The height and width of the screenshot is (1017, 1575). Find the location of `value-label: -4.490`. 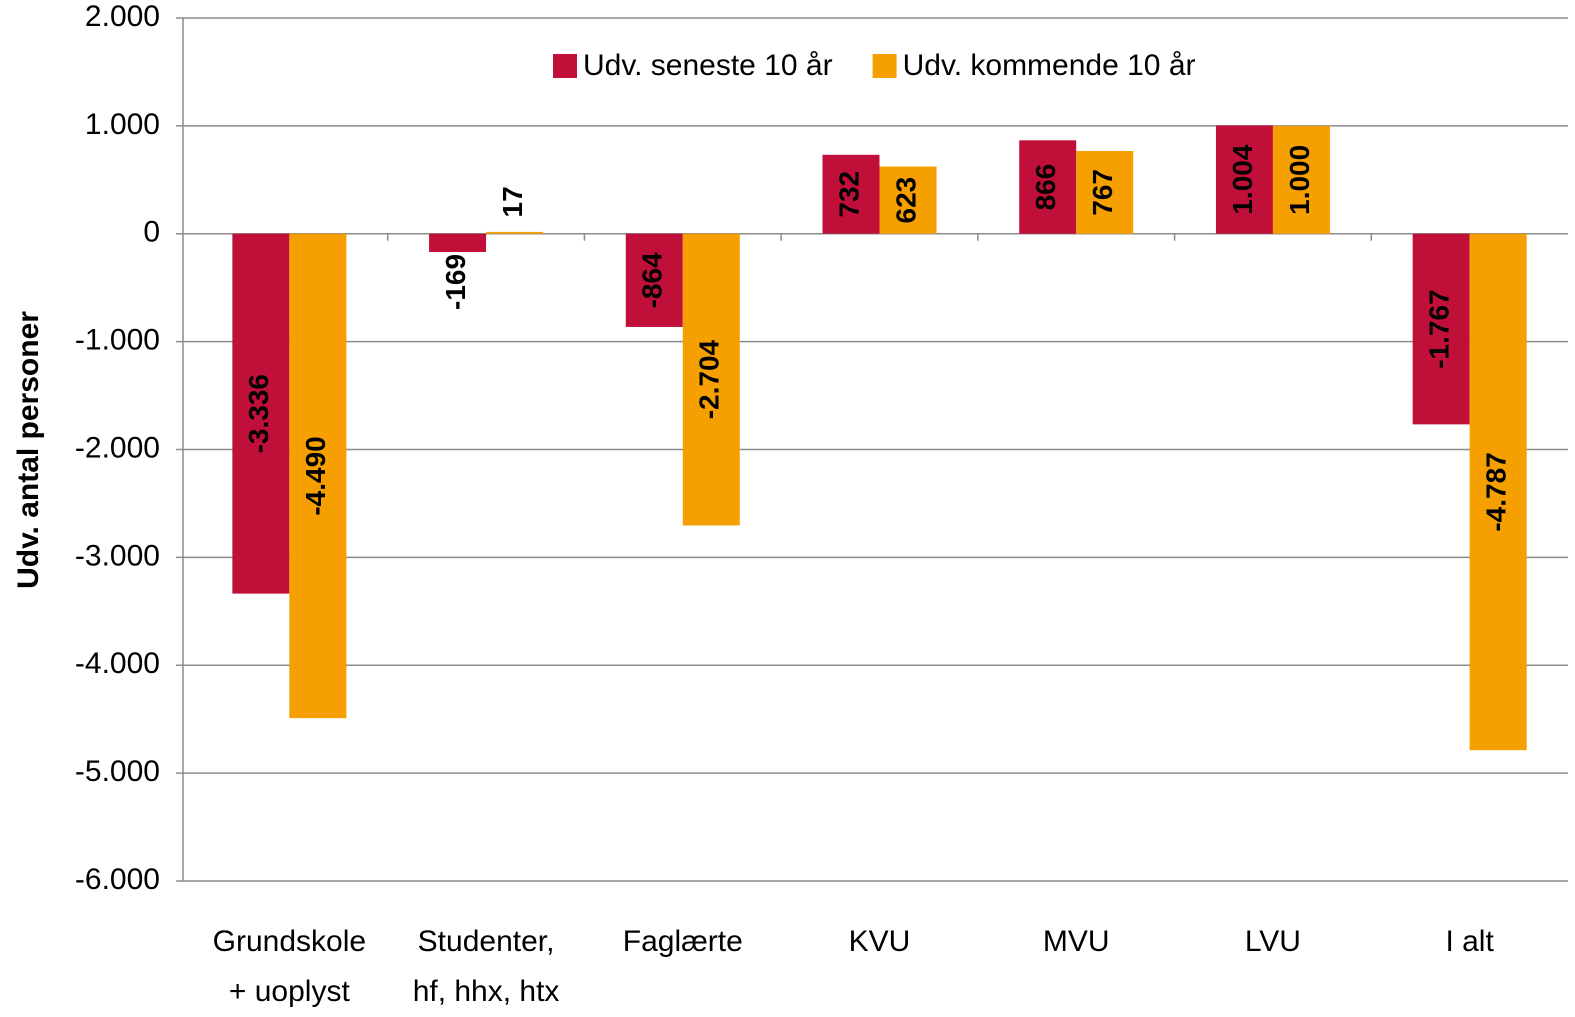

value-label: -4.490 is located at coordinates (315, 475).